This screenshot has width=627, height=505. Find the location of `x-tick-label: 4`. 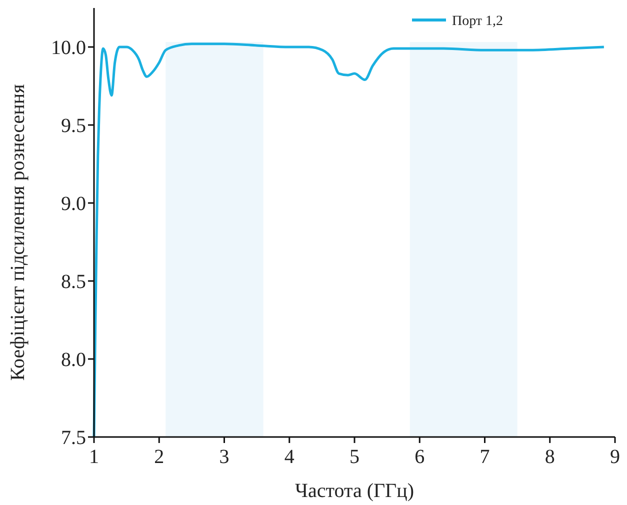

x-tick-label: 4 is located at coordinates (289, 457).